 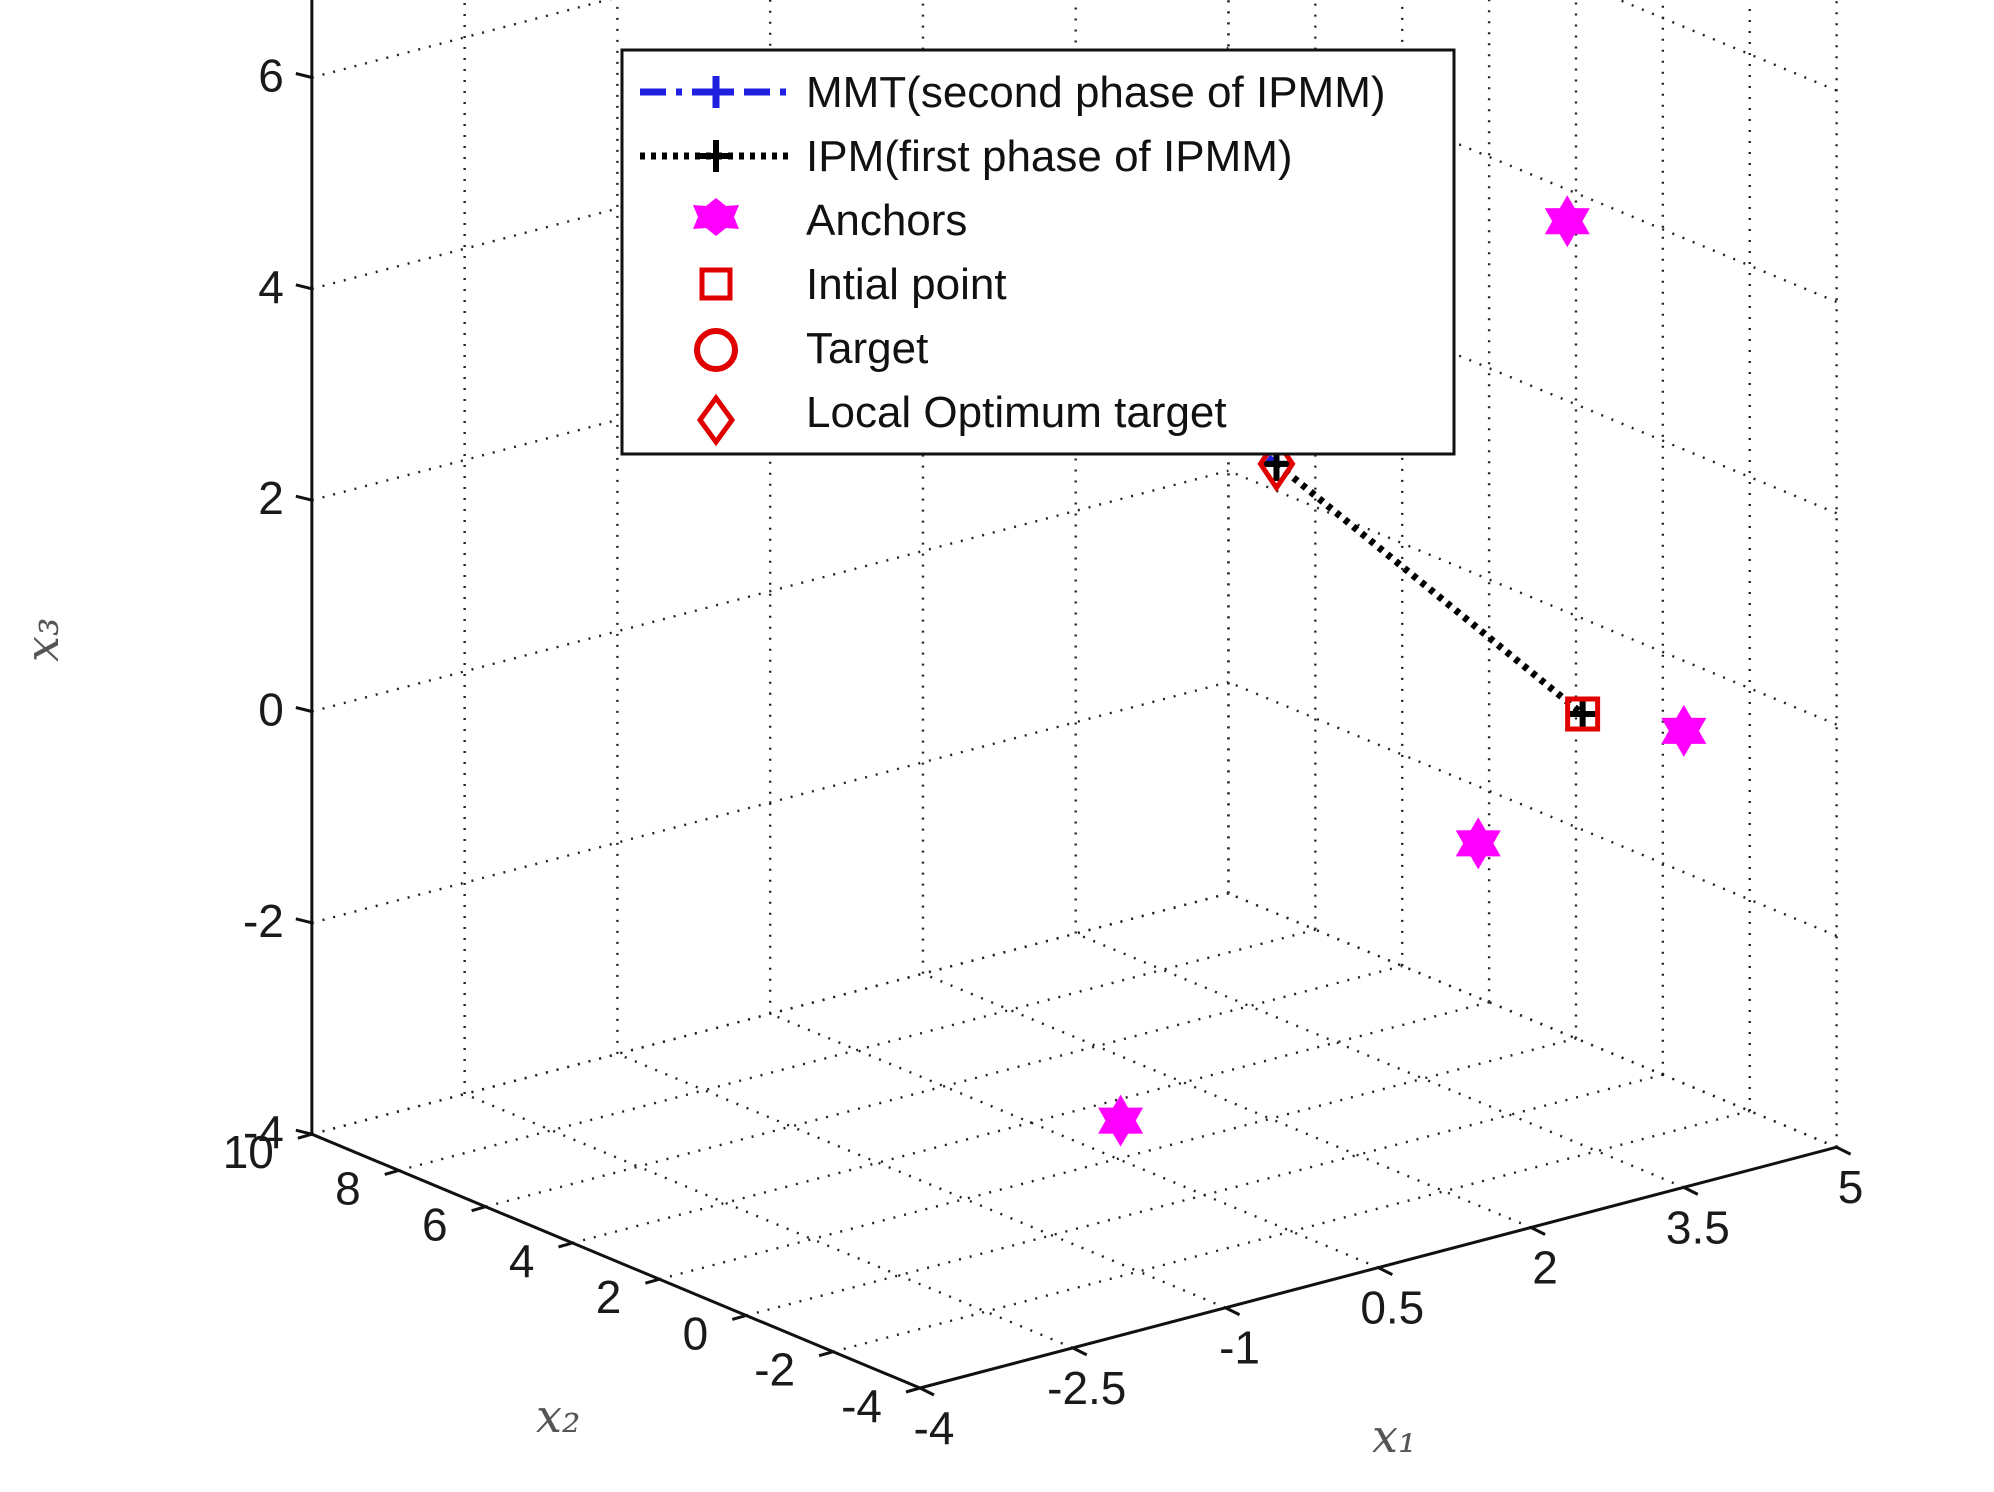 I want to click on legend-label-initial-point: Intial point, so click(x=906, y=284).